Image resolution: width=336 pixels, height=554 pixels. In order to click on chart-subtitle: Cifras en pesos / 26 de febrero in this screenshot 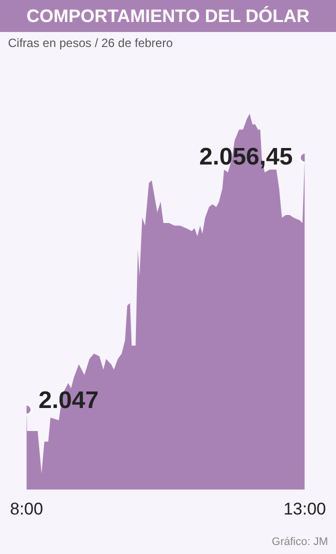, I will do `click(90, 43)`.